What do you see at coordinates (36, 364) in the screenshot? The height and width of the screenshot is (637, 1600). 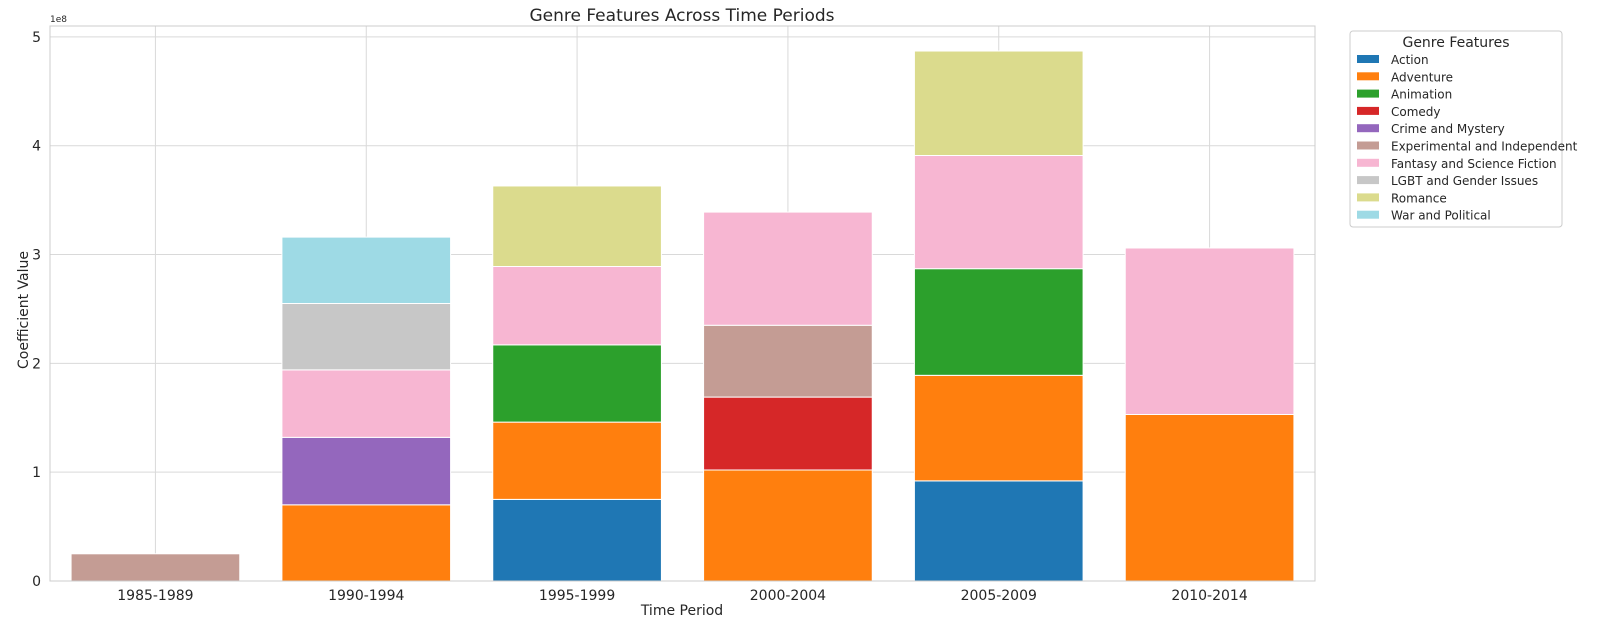 I see `y-tick-label: 2` at bounding box center [36, 364].